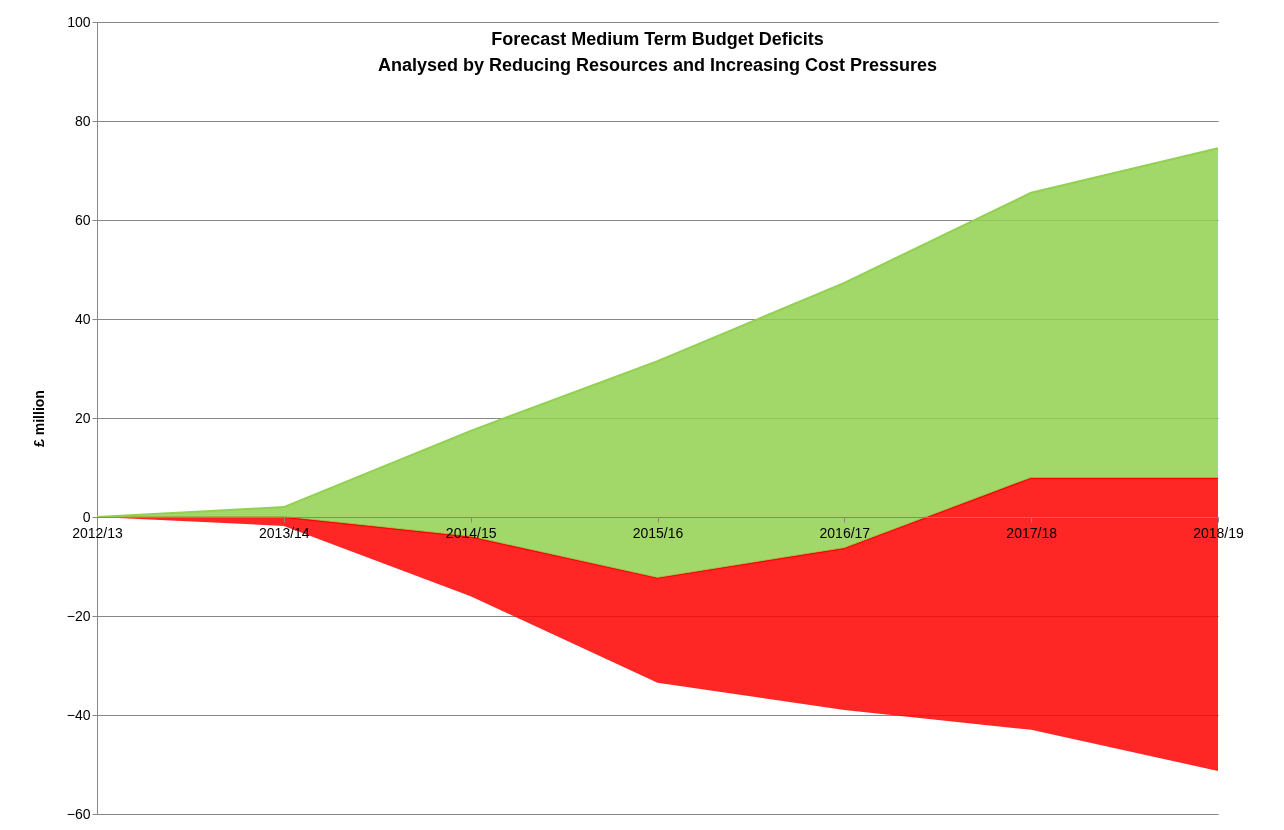 The height and width of the screenshot is (830, 1284). What do you see at coordinates (79, 21) in the screenshot?
I see `y-tick-label: 100` at bounding box center [79, 21].